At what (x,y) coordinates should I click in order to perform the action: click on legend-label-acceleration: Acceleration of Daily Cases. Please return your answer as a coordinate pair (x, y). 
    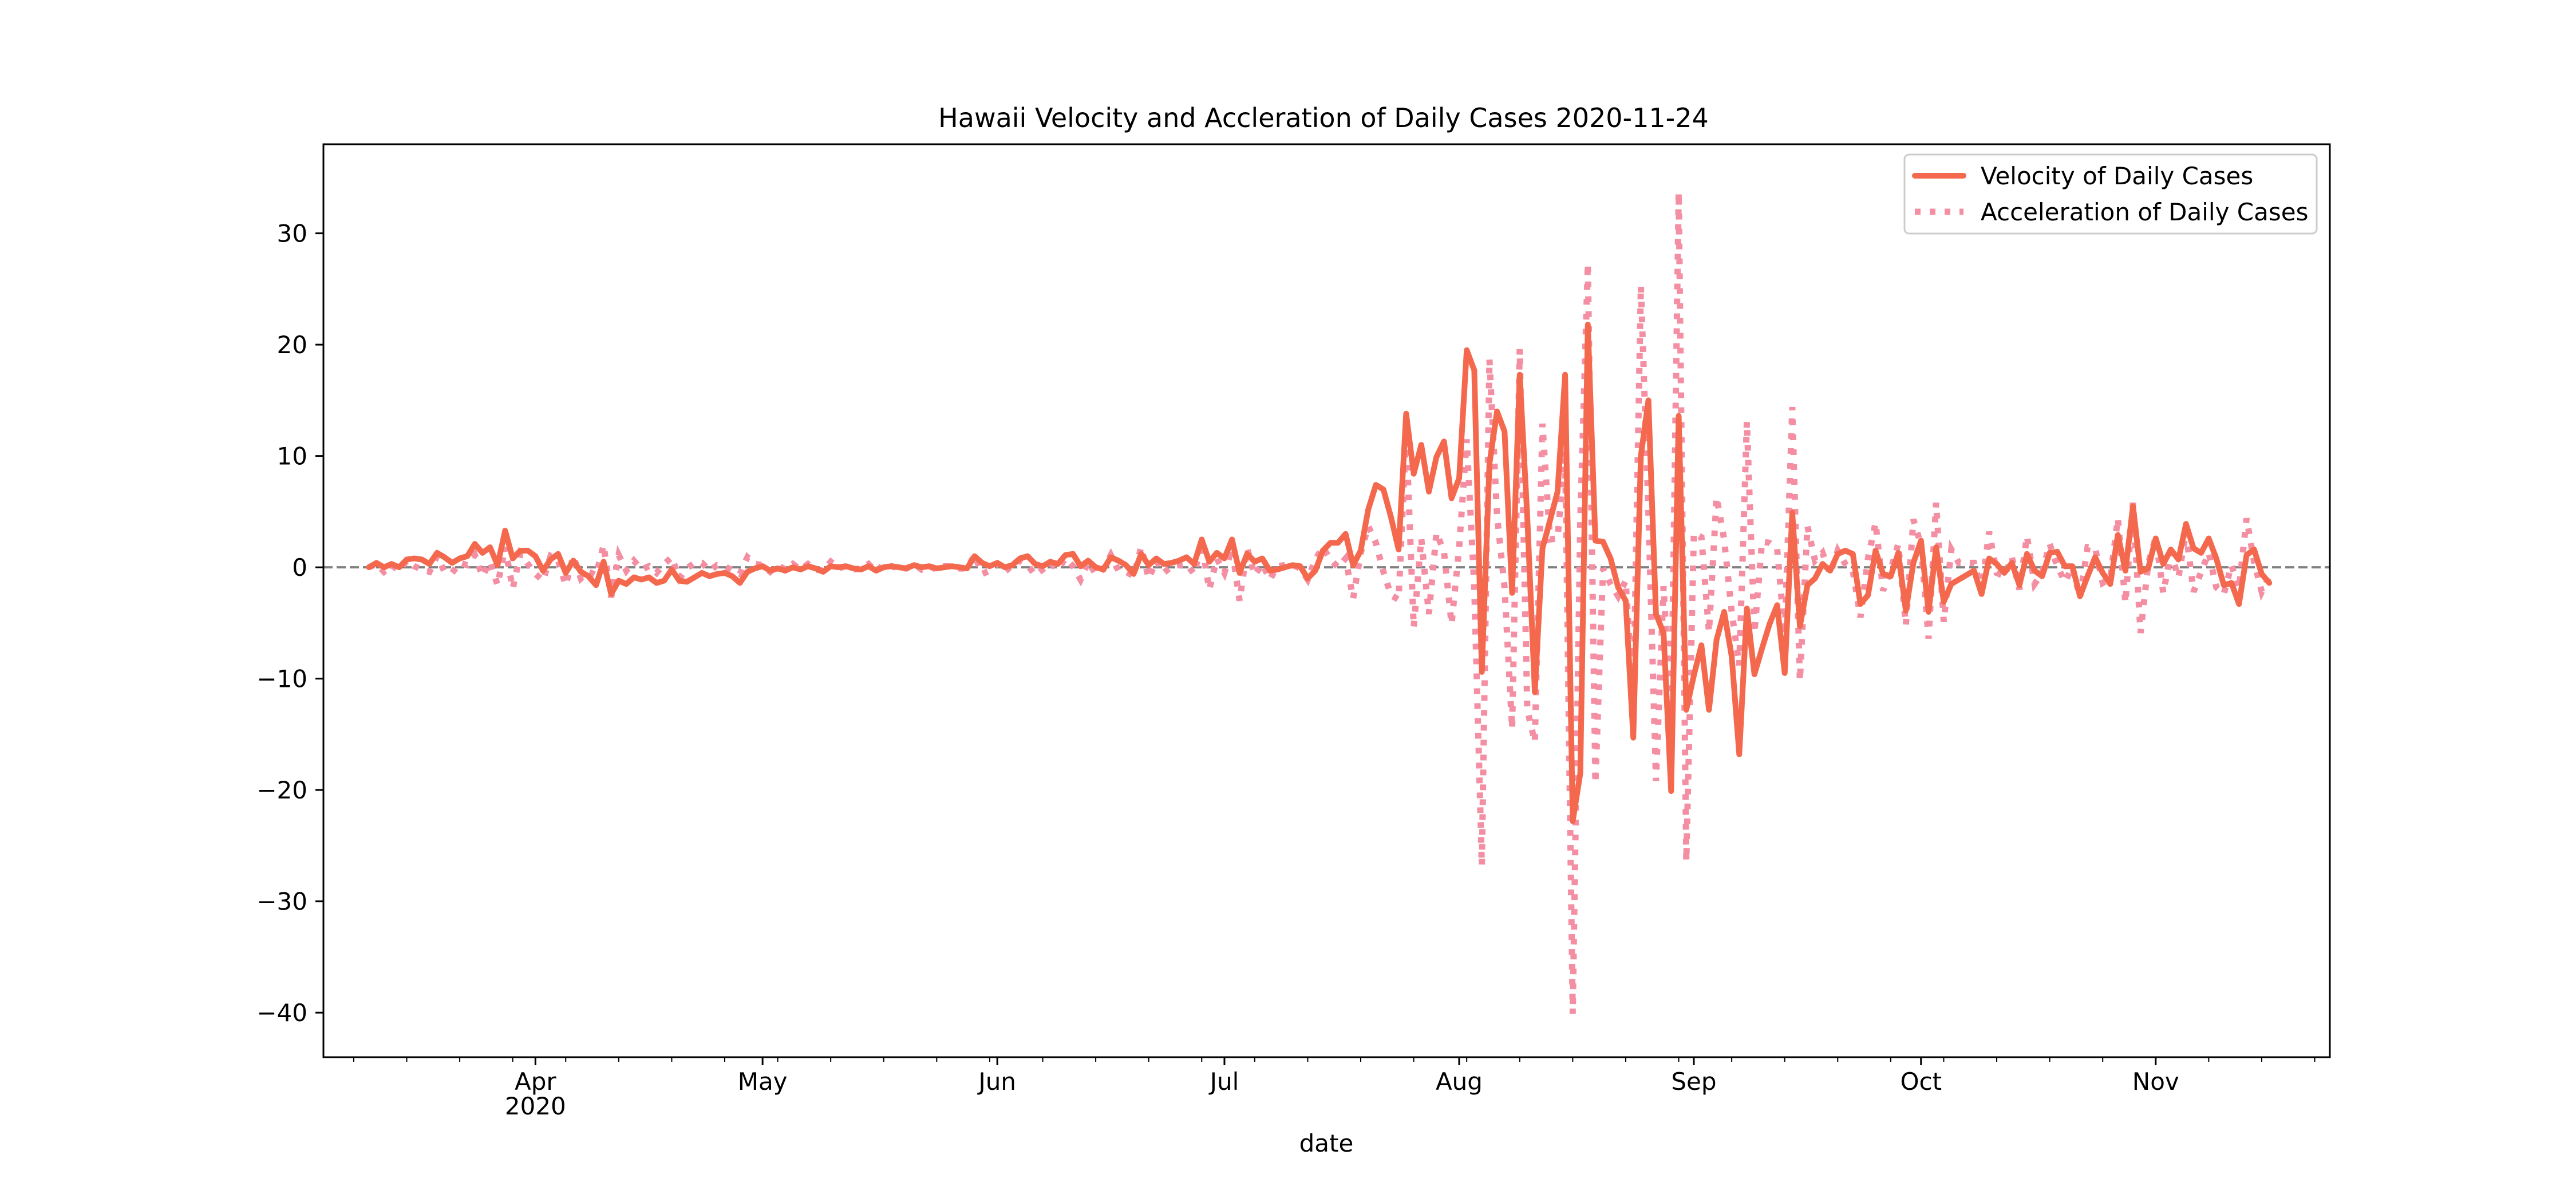
    Looking at the image, I should click on (2144, 212).